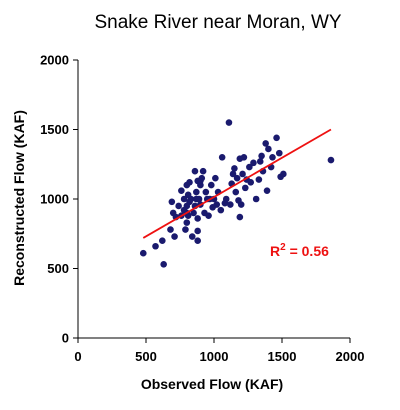 The width and height of the screenshot is (400, 410). I want to click on r-squared-superscript: 2, so click(283, 247).